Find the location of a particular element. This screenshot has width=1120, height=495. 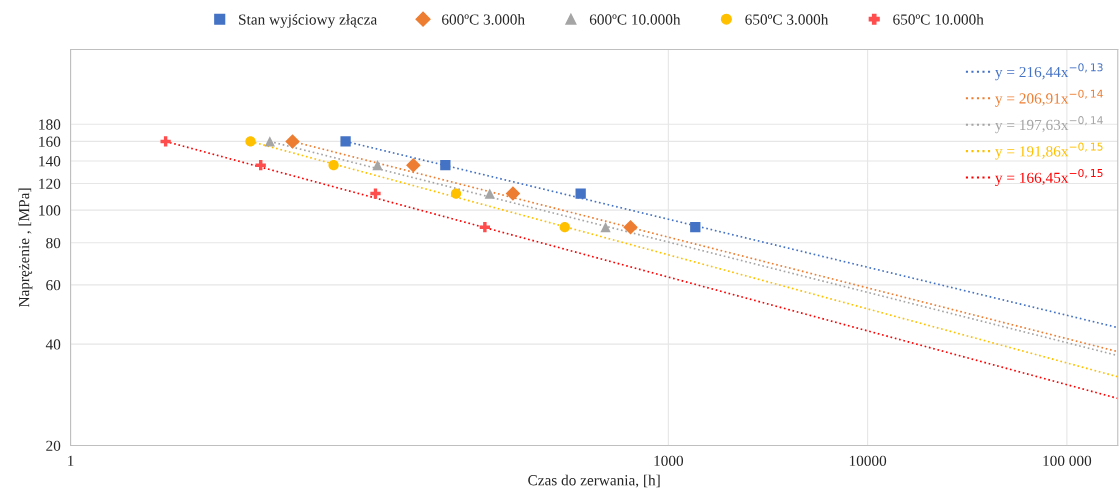

x-tick-label: 1000 is located at coordinates (669, 460).